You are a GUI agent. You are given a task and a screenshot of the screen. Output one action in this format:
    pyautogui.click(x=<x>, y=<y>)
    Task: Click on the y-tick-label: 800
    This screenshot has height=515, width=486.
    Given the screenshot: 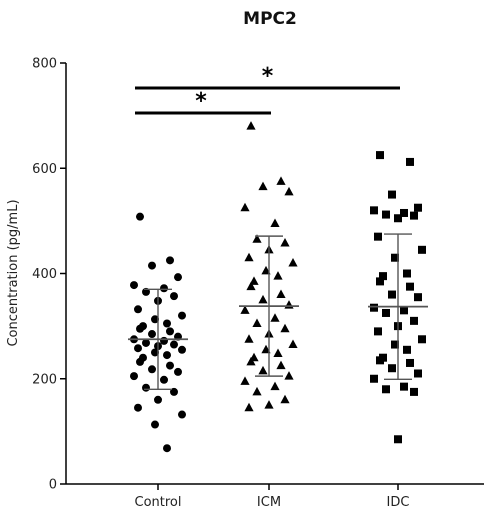 What is the action you would take?
    pyautogui.click(x=44, y=64)
    